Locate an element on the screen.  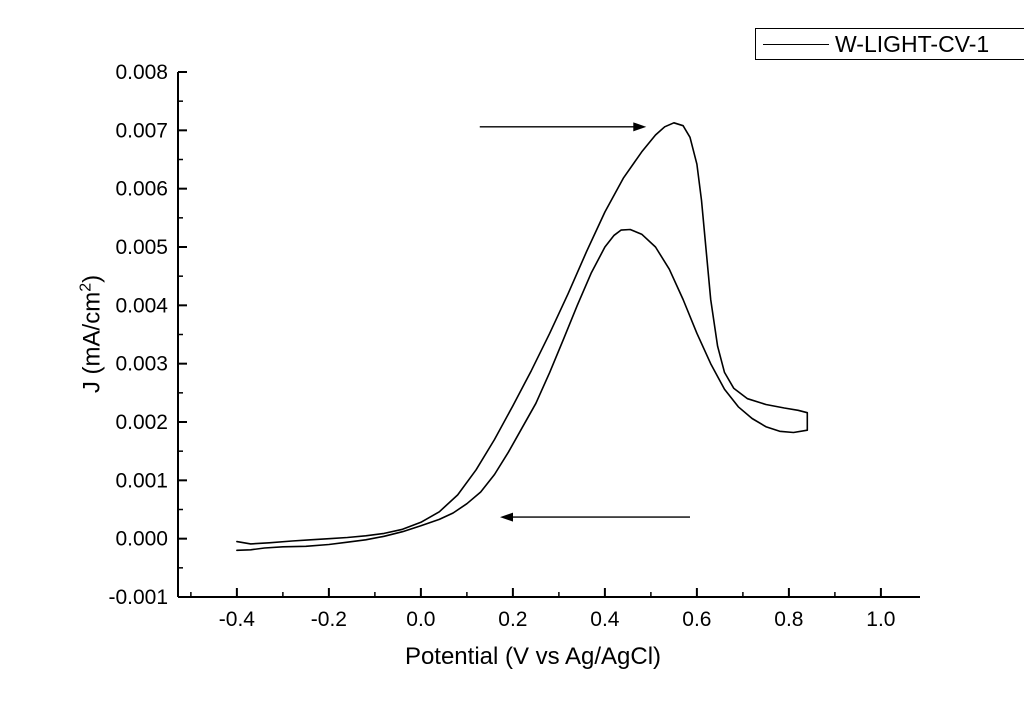
x-tick-label: 0.2 is located at coordinates (512, 619).